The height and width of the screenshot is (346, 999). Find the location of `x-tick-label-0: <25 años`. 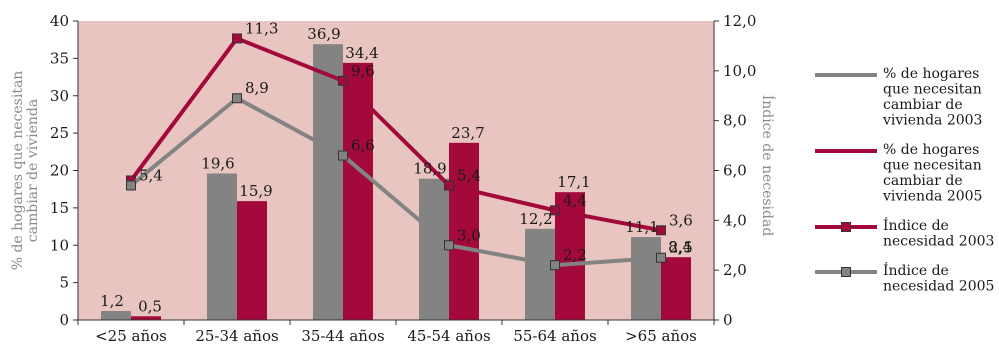

x-tick-label-0: <25 años is located at coordinates (131, 336).